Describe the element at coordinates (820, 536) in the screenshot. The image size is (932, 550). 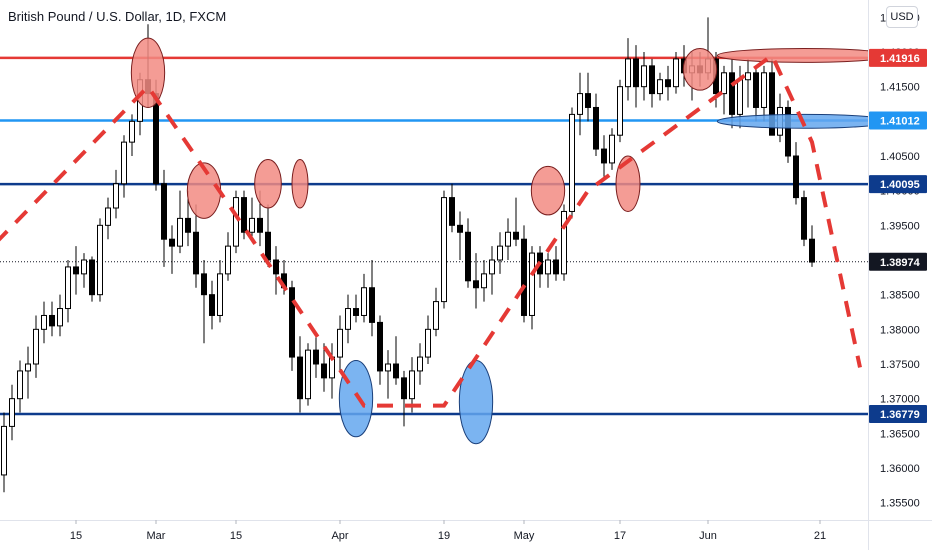
I see `time-tick-label: 21` at that location.